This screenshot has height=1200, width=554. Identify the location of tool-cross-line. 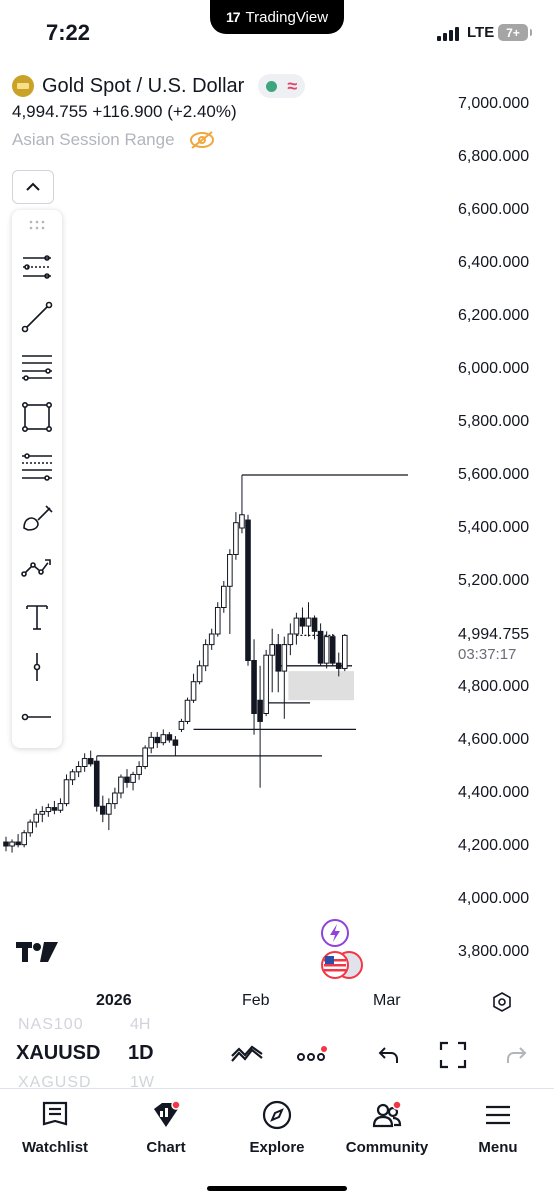
(37, 267).